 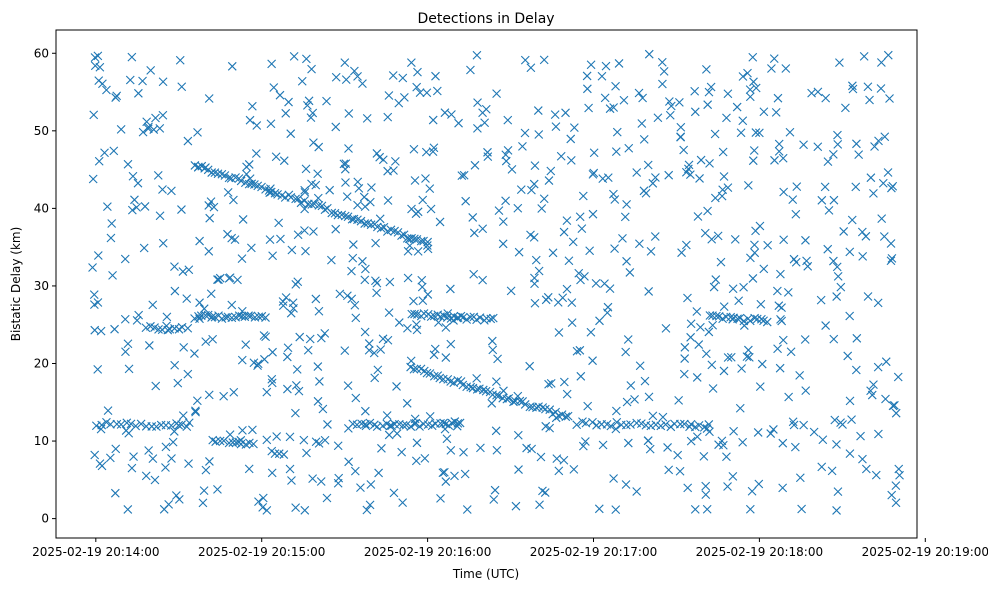 I want to click on x-axis-label: Time (UTC), so click(x=485, y=574).